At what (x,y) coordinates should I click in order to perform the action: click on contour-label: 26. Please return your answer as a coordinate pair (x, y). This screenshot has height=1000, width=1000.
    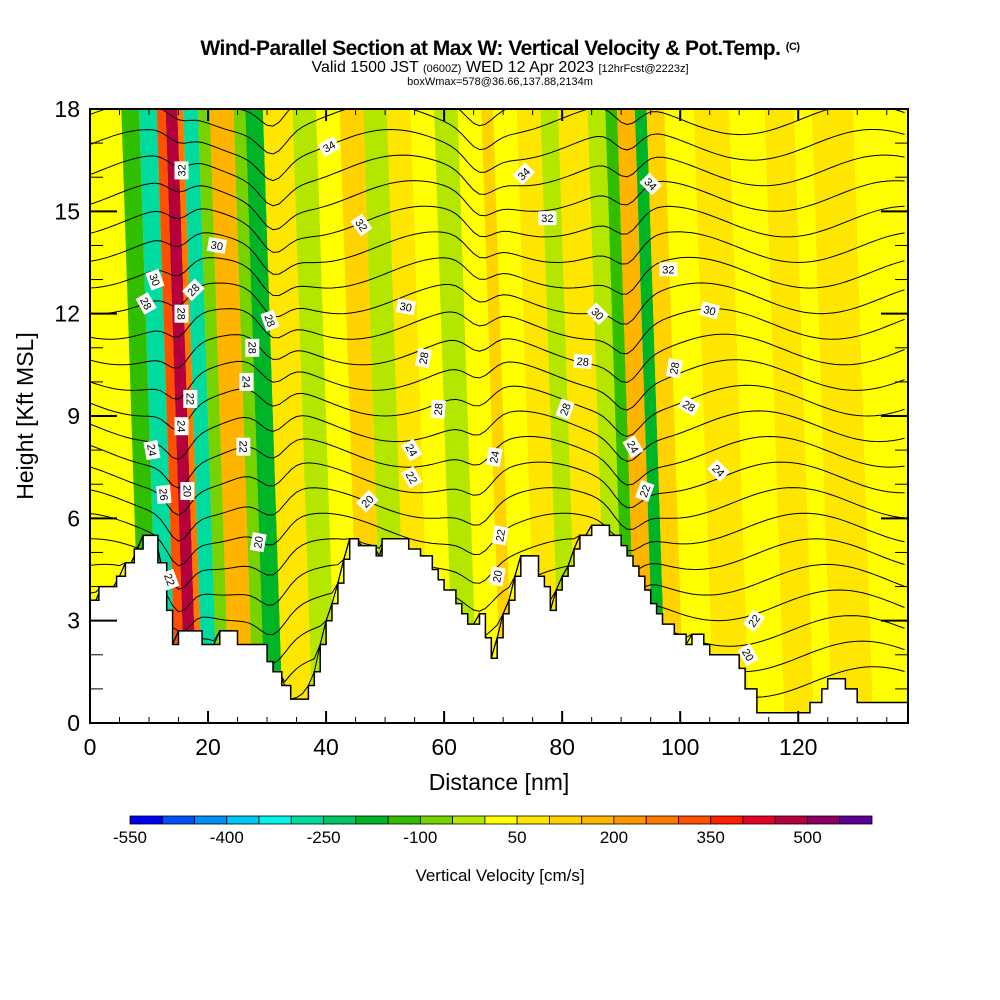
    Looking at the image, I should click on (164, 494).